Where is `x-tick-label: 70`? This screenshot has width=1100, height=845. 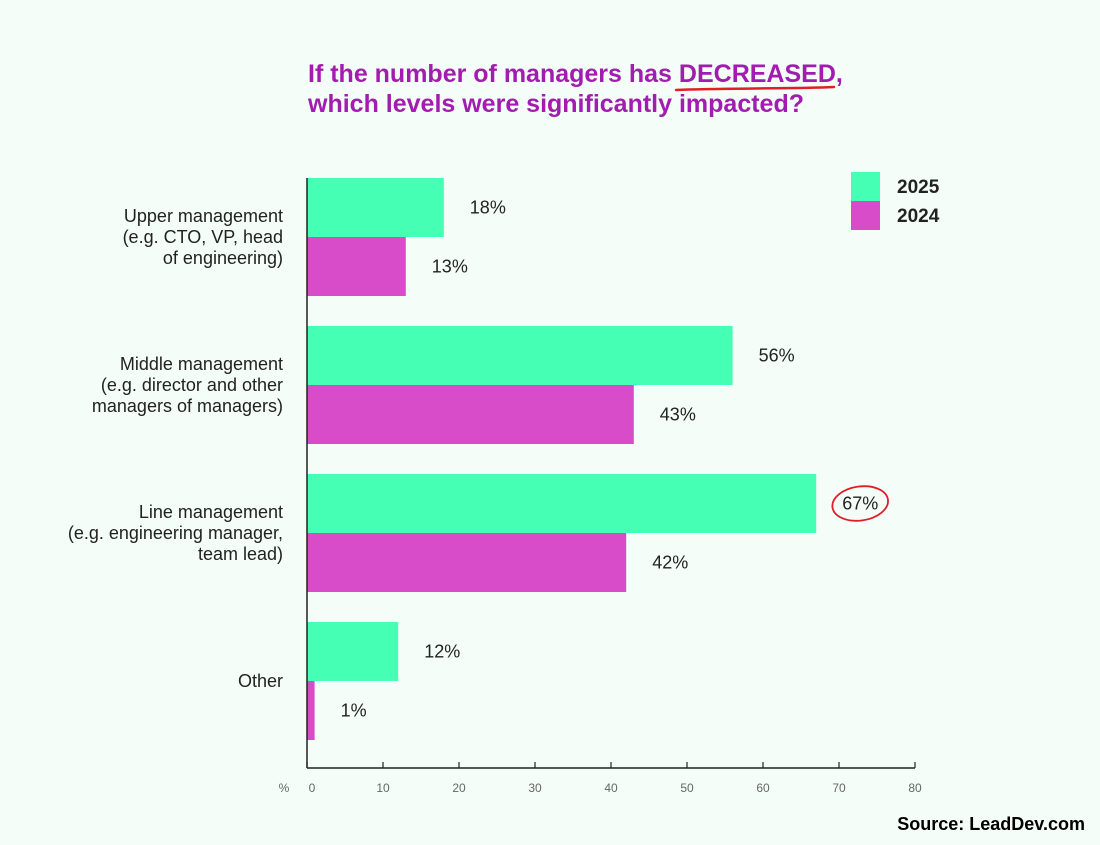
x-tick-label: 70 is located at coordinates (839, 788).